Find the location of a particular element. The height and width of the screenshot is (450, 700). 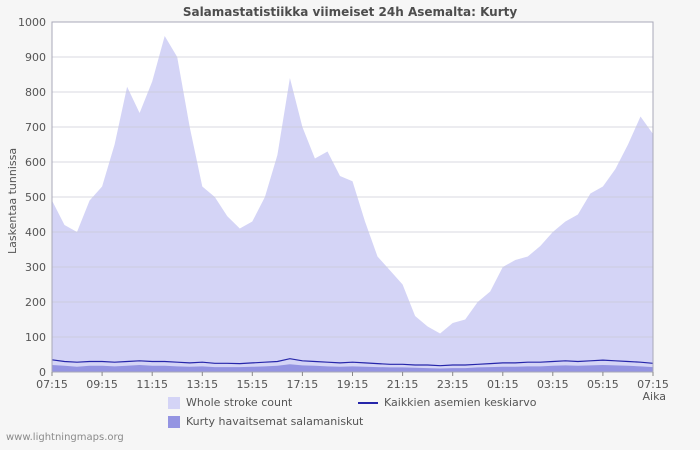

svg-text: 700 is located at coordinates (35, 127).